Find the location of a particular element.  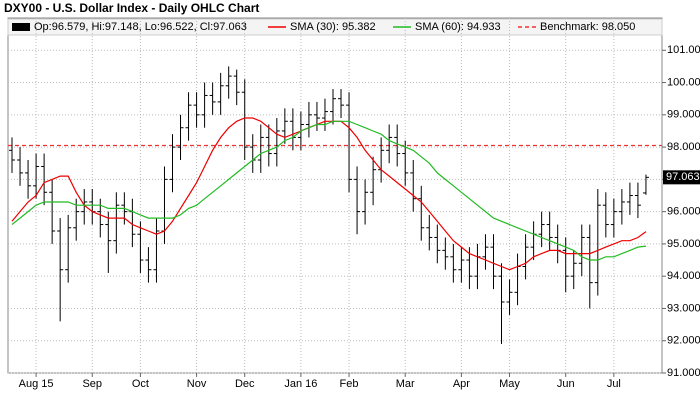

x-tick-label: Dec is located at coordinates (245, 384).